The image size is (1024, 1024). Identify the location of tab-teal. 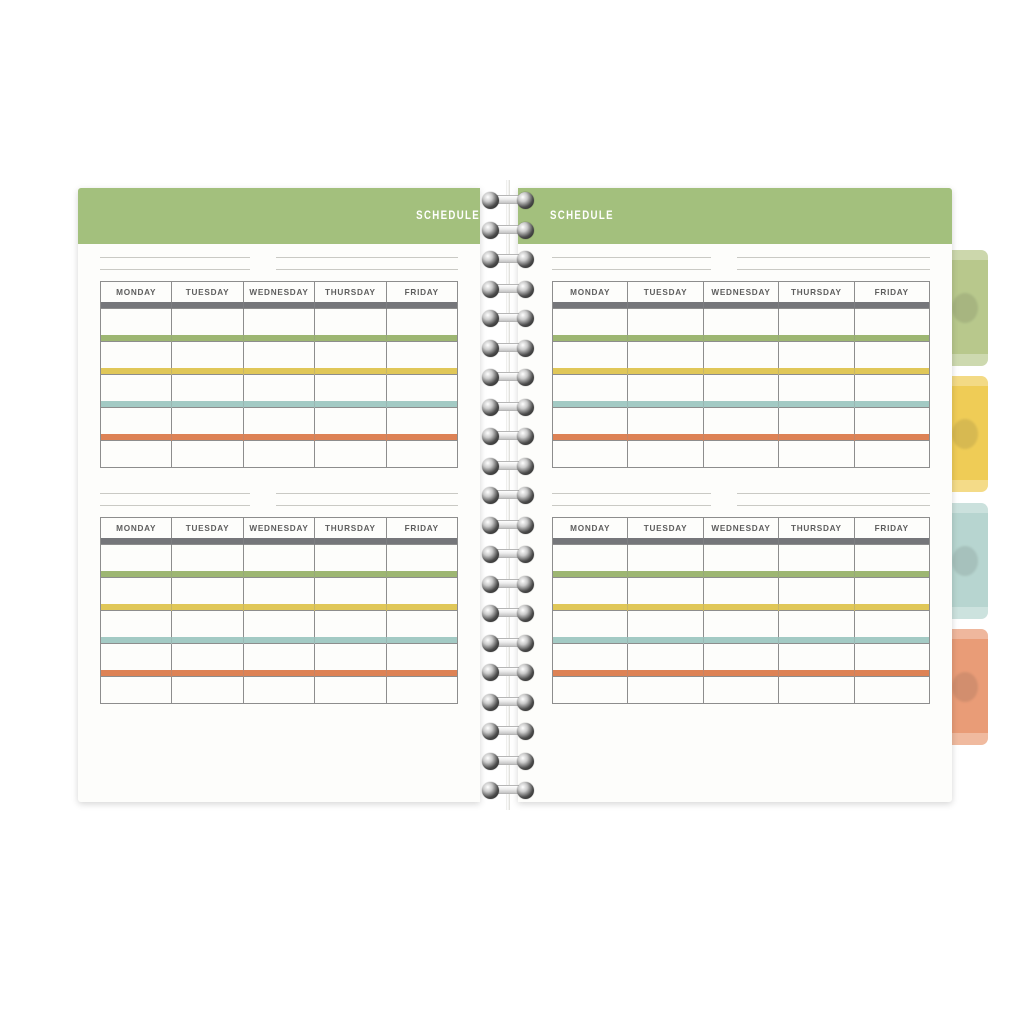
(968, 561).